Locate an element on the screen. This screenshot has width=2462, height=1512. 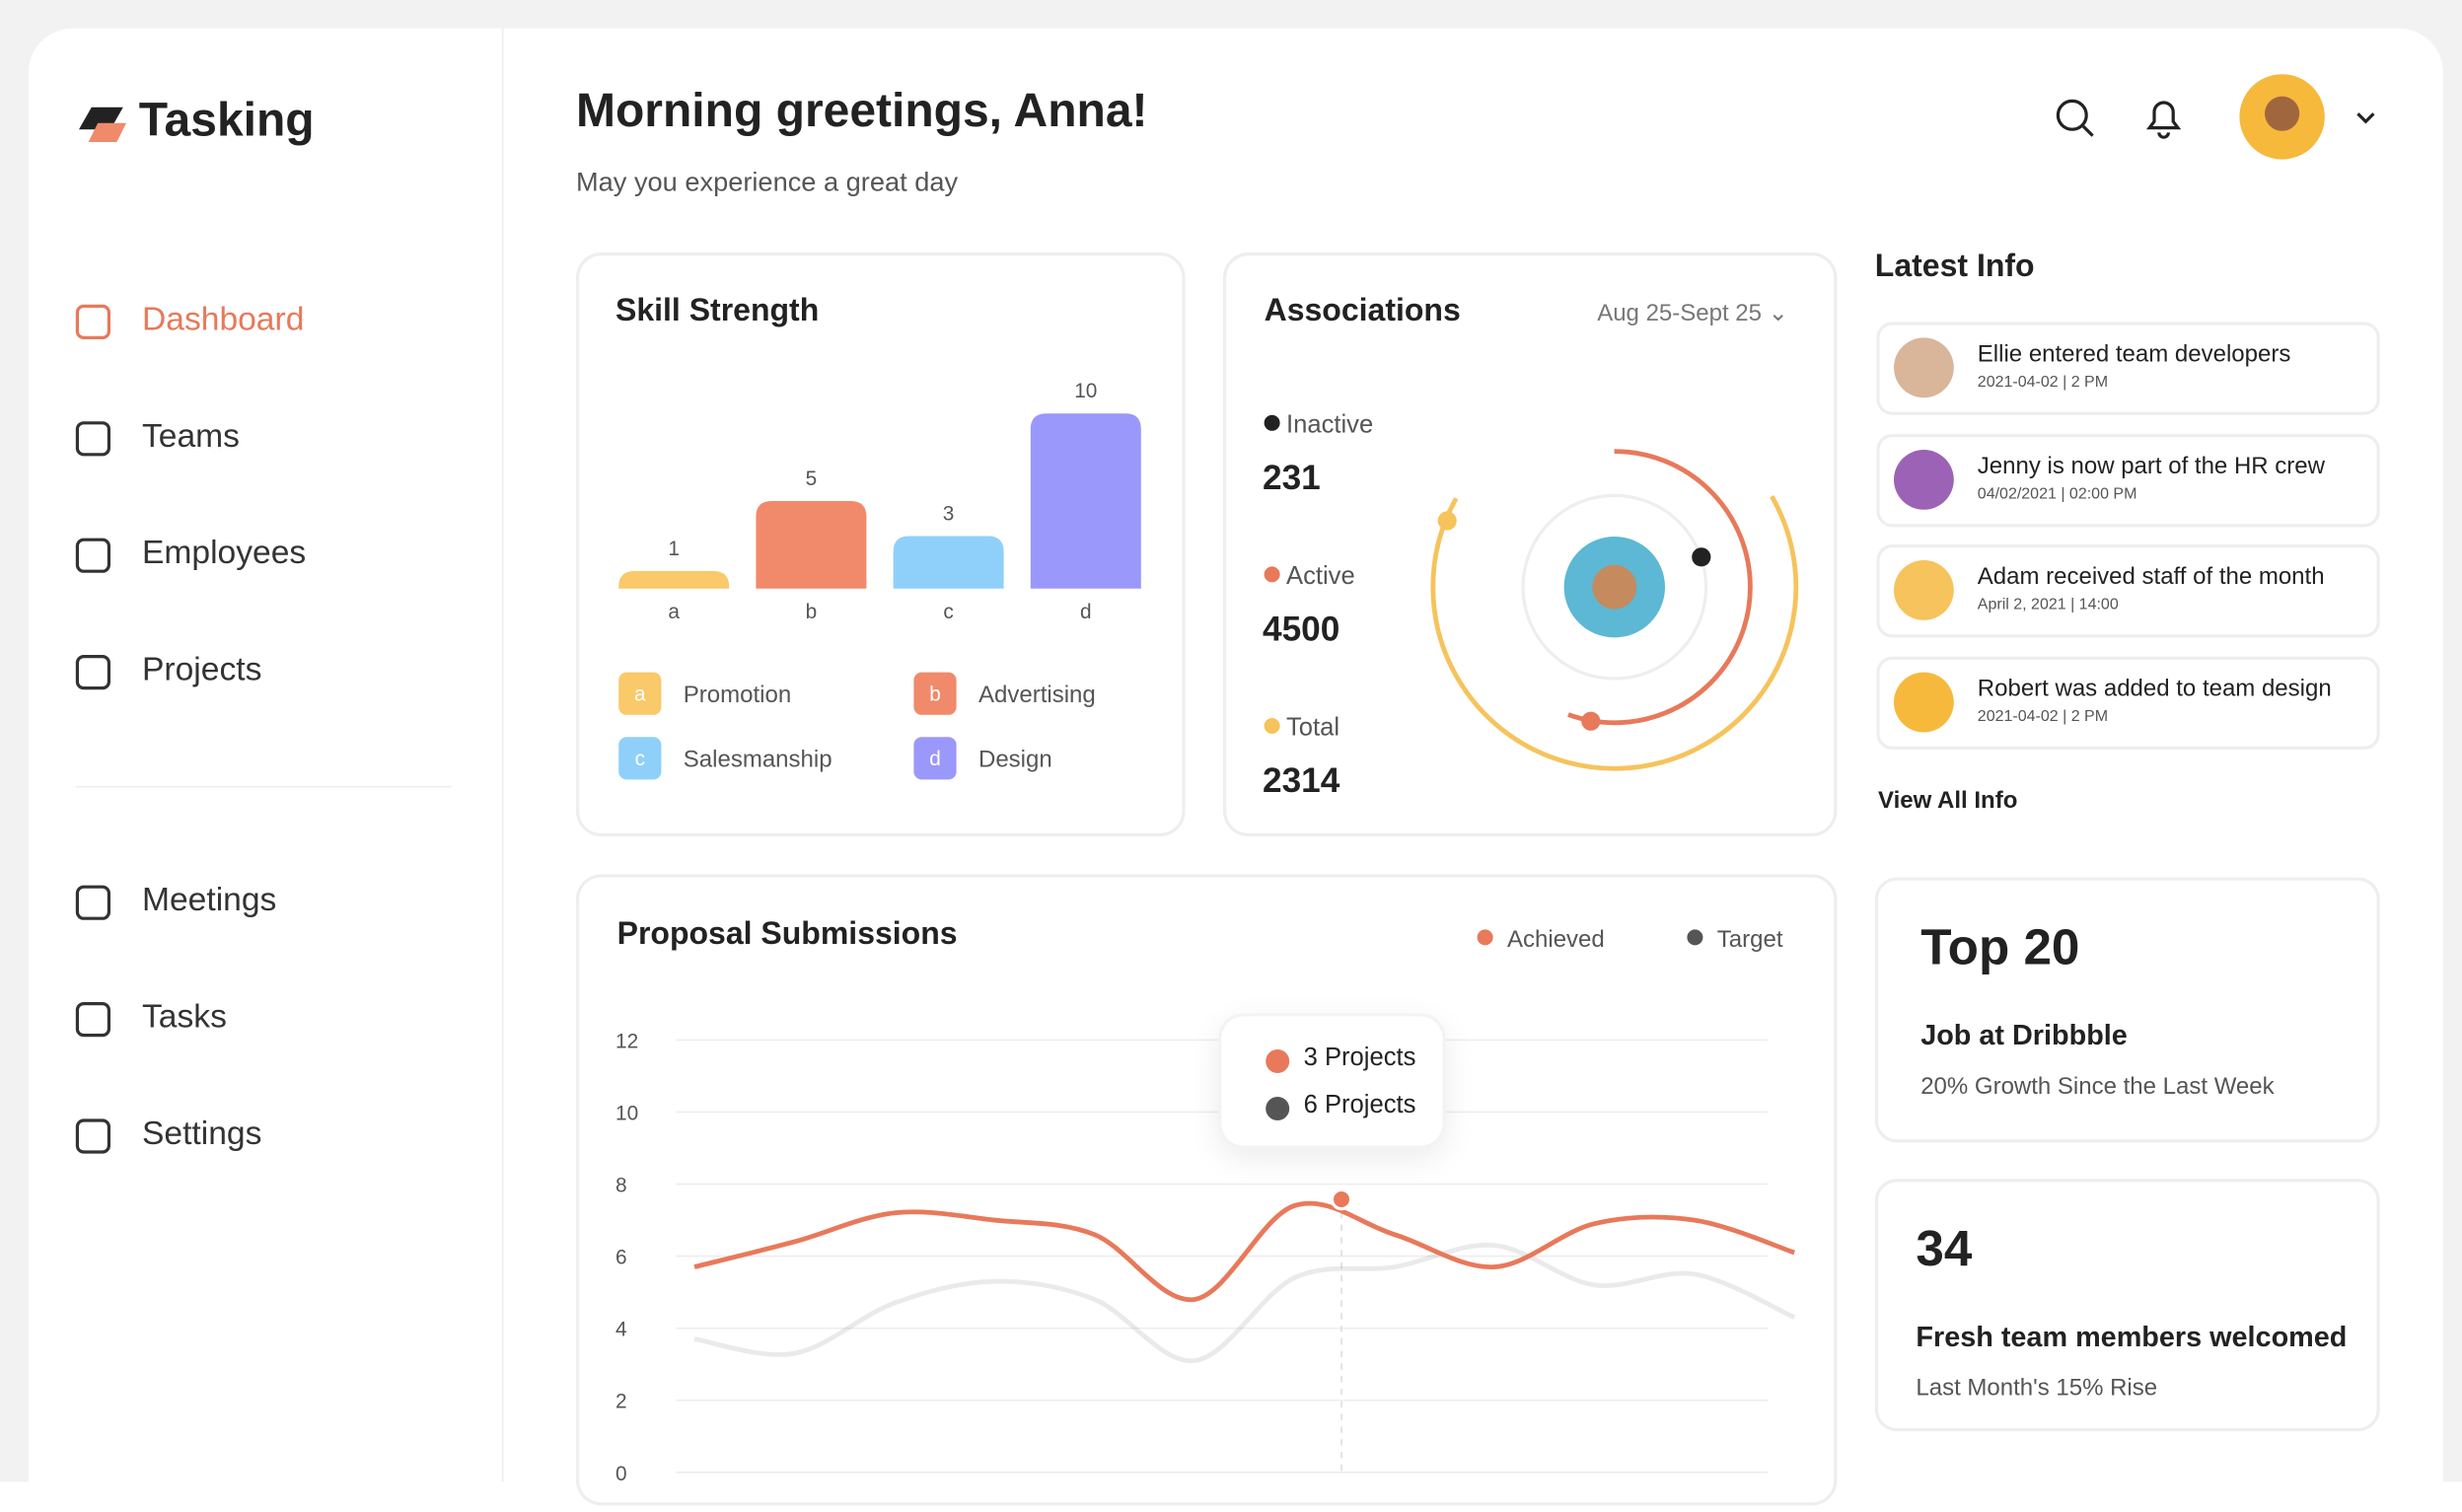
card-sub: Last Month's 15% Rise is located at coordinates (2037, 1388).